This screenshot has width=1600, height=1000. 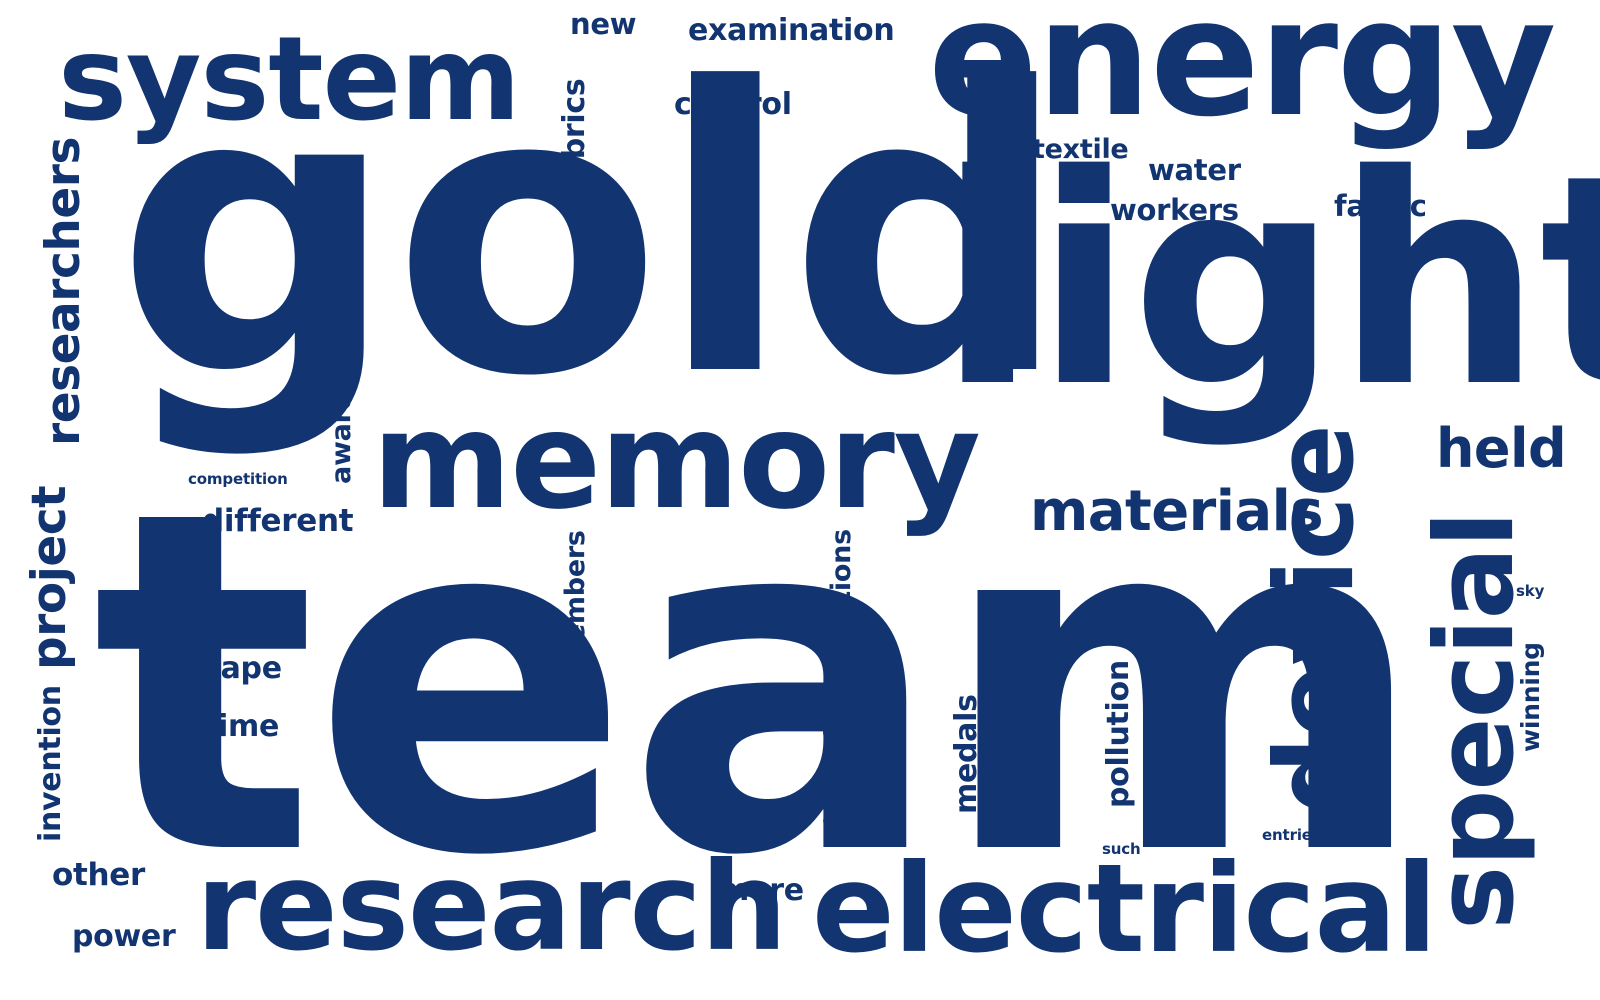 What do you see at coordinates (242, 726) in the screenshot?
I see `word-time: time` at bounding box center [242, 726].